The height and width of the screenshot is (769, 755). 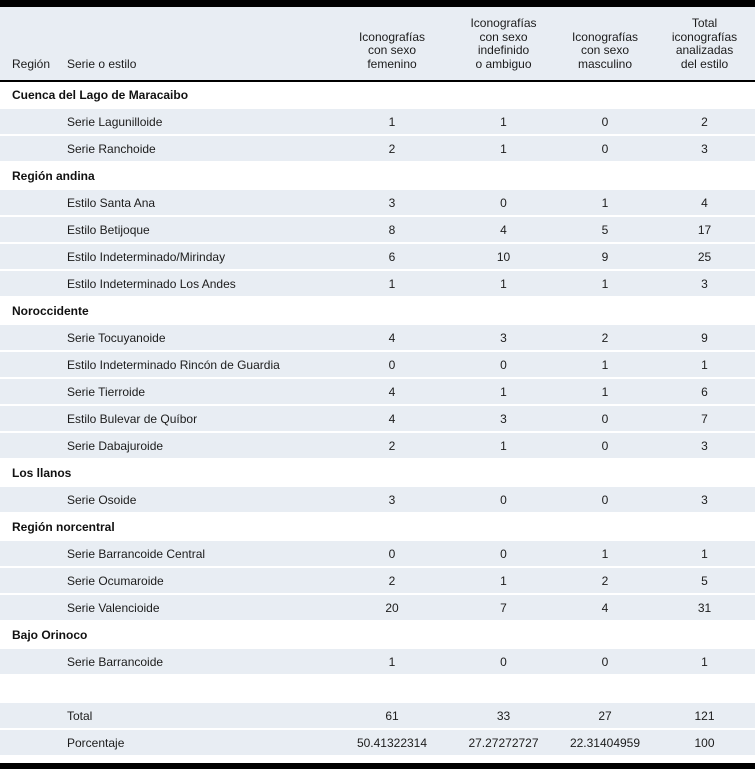 I want to click on region-row: Noroccidente, so click(x=377, y=311).